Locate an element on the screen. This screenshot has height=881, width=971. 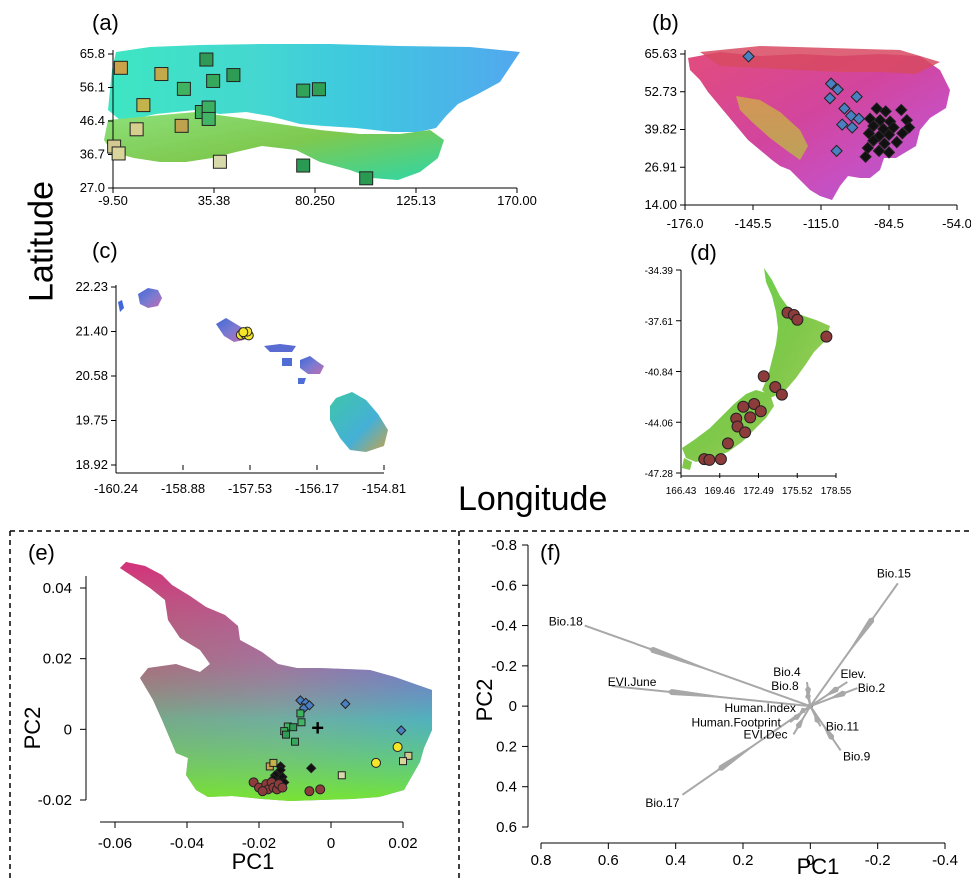
y-tick-label: 65.63 is located at coordinates (660, 53).